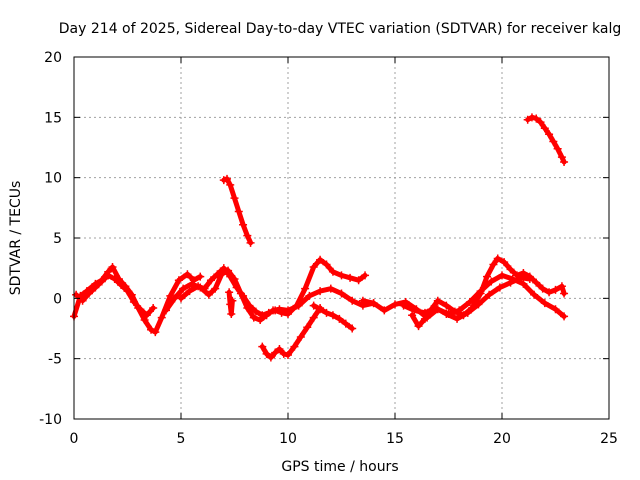 The image size is (640, 480). I want to click on x-tick-label: 15, so click(395, 439).